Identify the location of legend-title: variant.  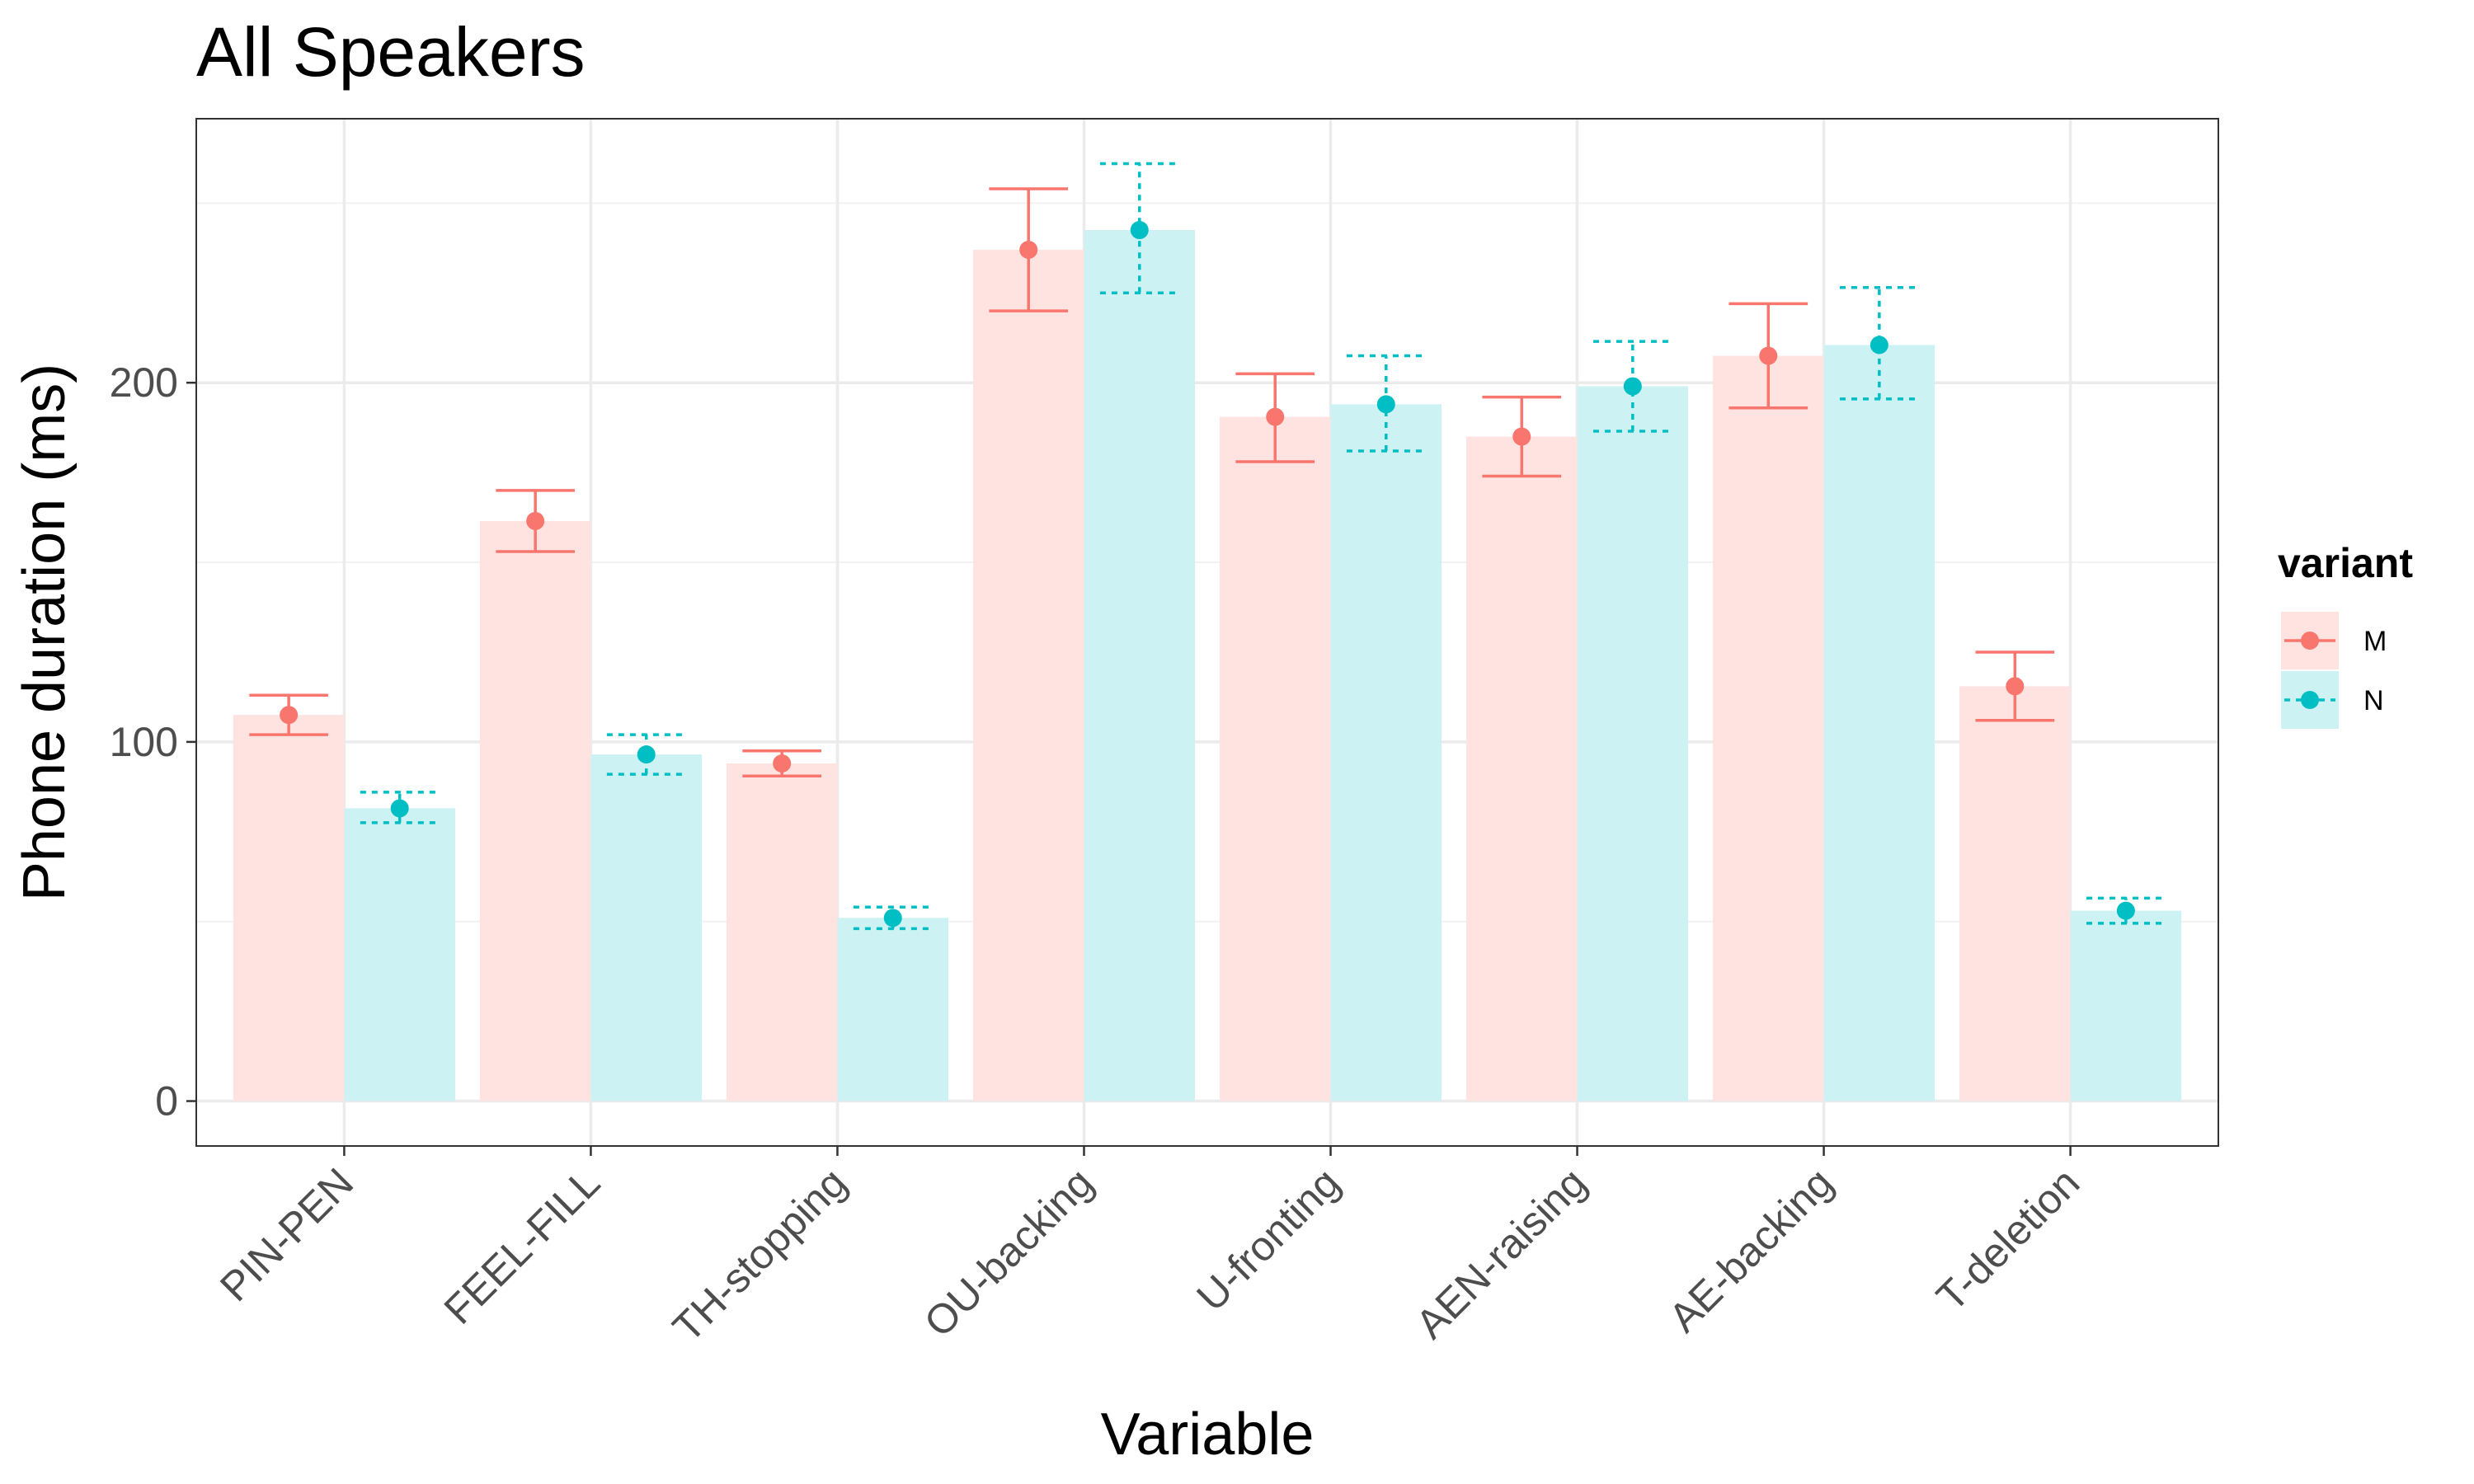
(2345, 563).